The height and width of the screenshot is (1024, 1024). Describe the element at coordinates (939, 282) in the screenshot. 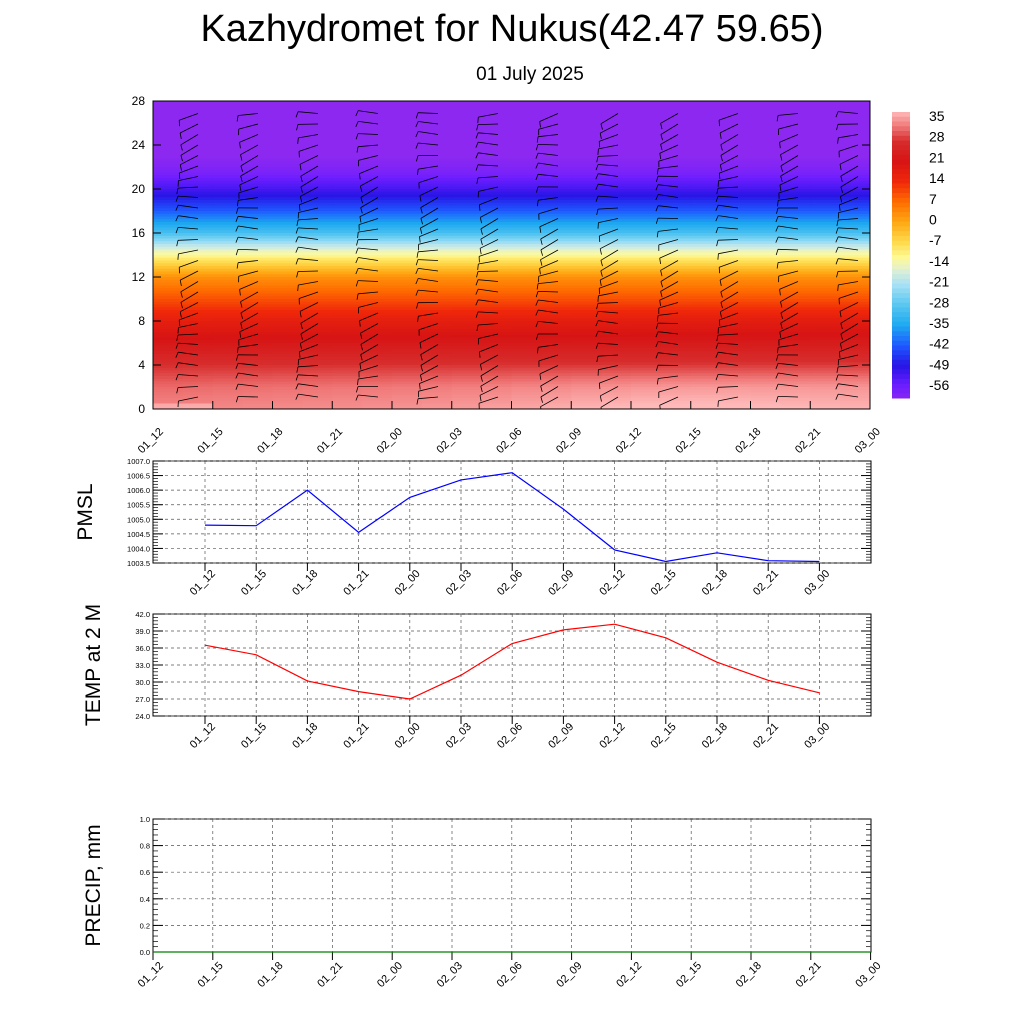

I see `colorbar-label: -21` at that location.